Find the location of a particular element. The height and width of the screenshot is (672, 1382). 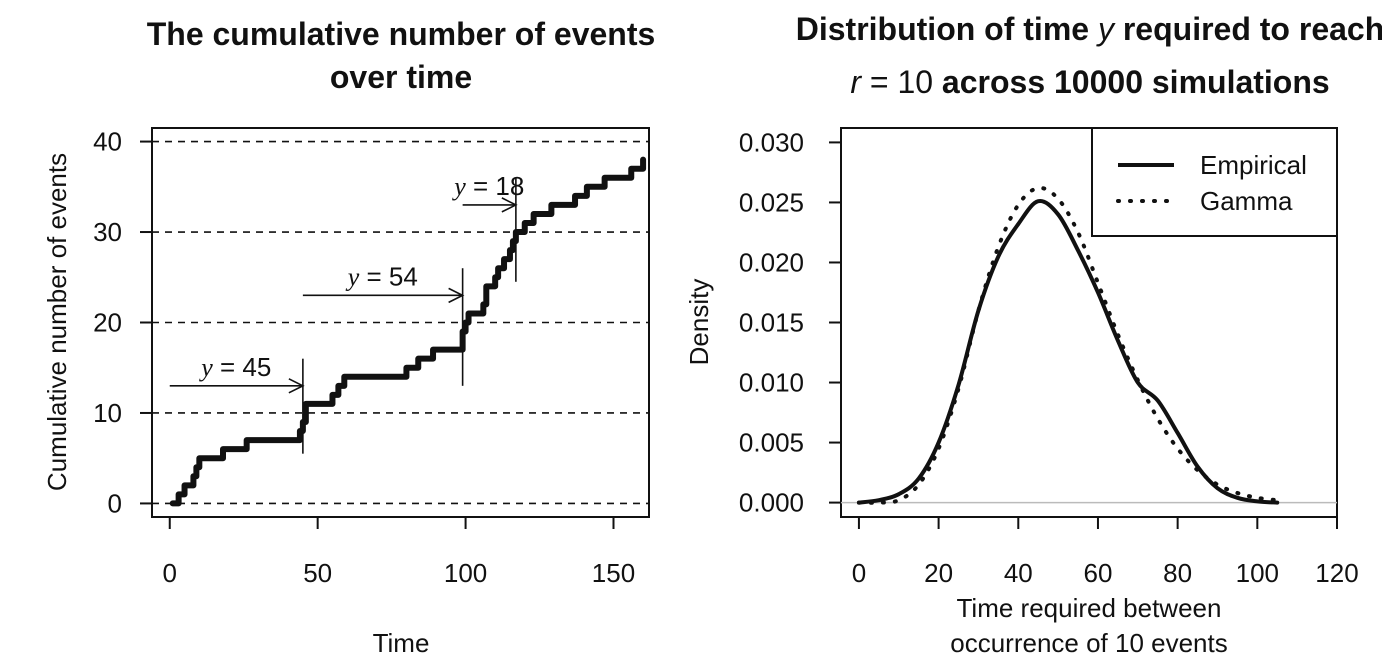

right-title-part-c: required to reach is located at coordinates (1248, 29).